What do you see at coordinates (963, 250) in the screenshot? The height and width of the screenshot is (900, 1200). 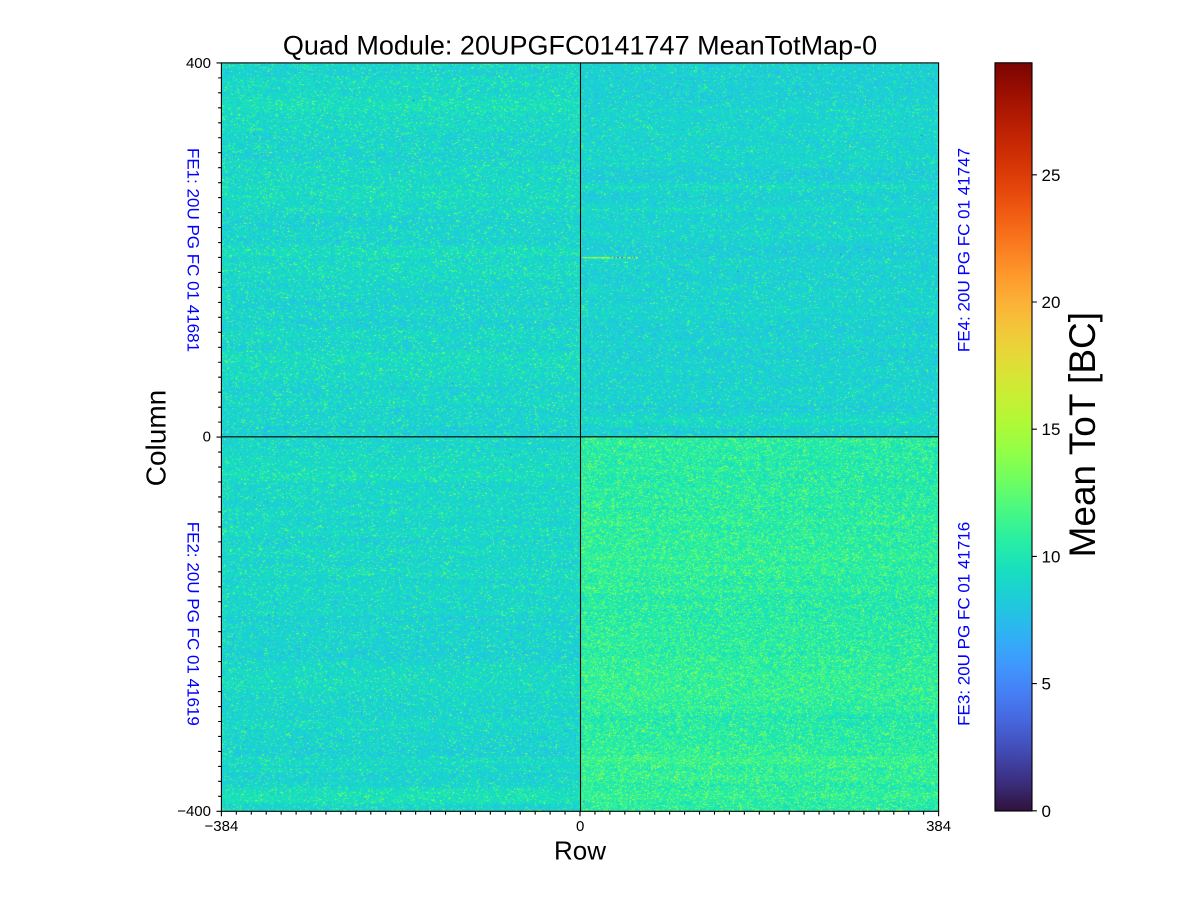 I see `svg-text: FE4: 20U PG FC 01 41747` at bounding box center [963, 250].